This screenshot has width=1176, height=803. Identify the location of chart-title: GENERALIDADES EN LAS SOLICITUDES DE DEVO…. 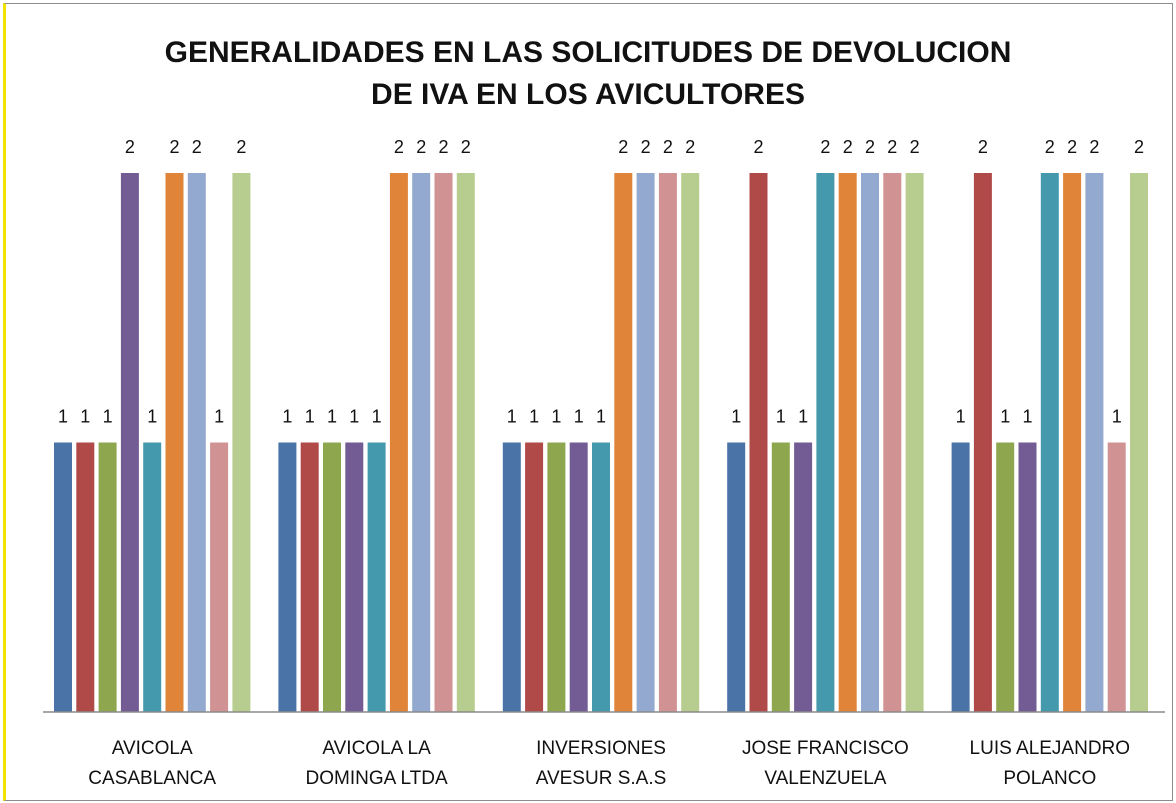
(588, 73).